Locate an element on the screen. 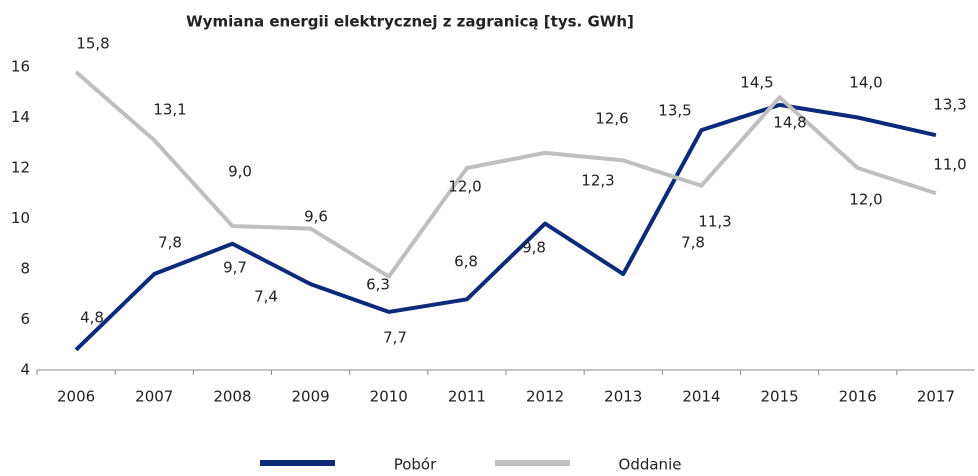 This screenshot has width=978, height=476. x-tick-label: 2017 is located at coordinates (936, 397).